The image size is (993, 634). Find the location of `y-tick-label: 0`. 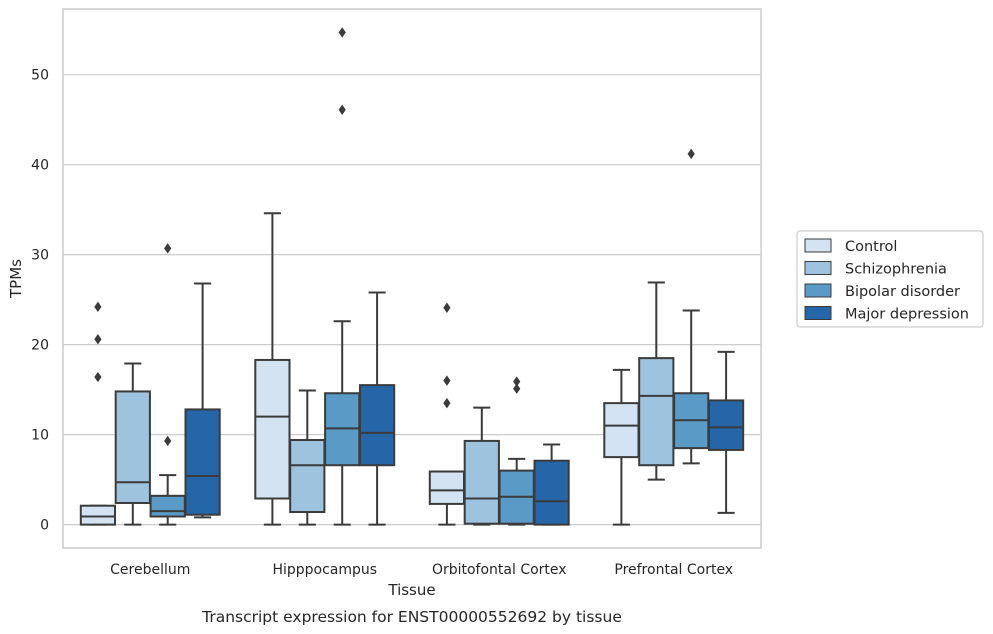

y-tick-label: 0 is located at coordinates (44, 526).